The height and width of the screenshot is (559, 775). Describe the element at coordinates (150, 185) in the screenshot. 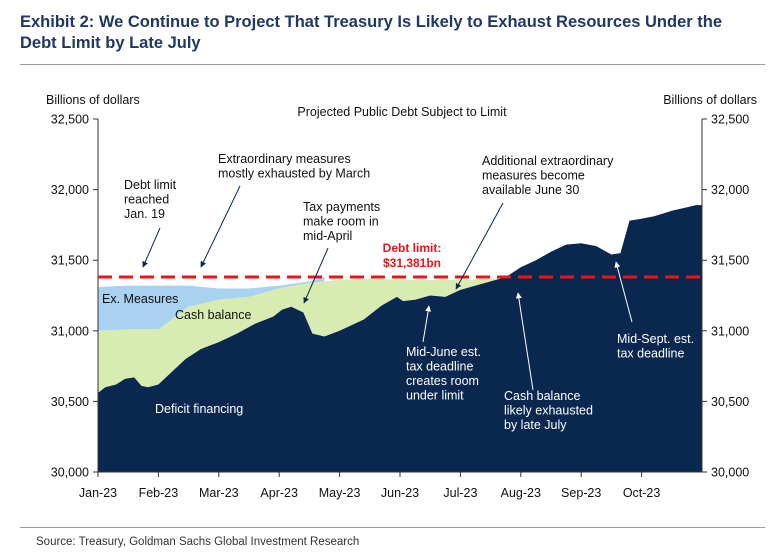

I see `annotation-text: Debt limit` at that location.